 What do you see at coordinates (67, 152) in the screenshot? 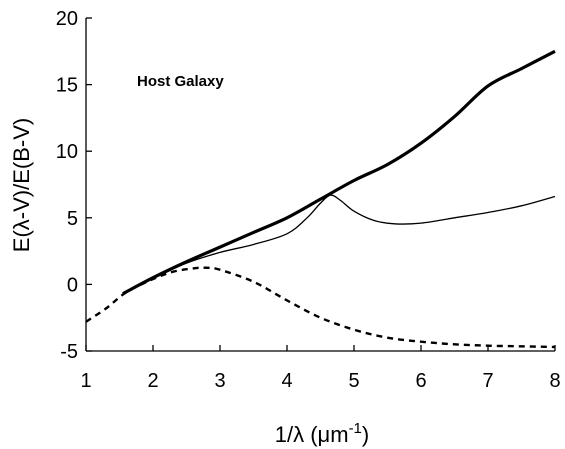
I see `y-tick-label: 10` at bounding box center [67, 152].